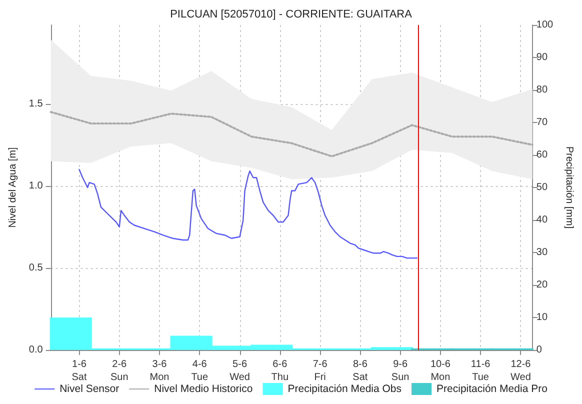 This screenshot has height=404, width=582. Describe the element at coordinates (320, 371) in the screenshot. I see `x-tick-label: 7-6 Fri` at that location.